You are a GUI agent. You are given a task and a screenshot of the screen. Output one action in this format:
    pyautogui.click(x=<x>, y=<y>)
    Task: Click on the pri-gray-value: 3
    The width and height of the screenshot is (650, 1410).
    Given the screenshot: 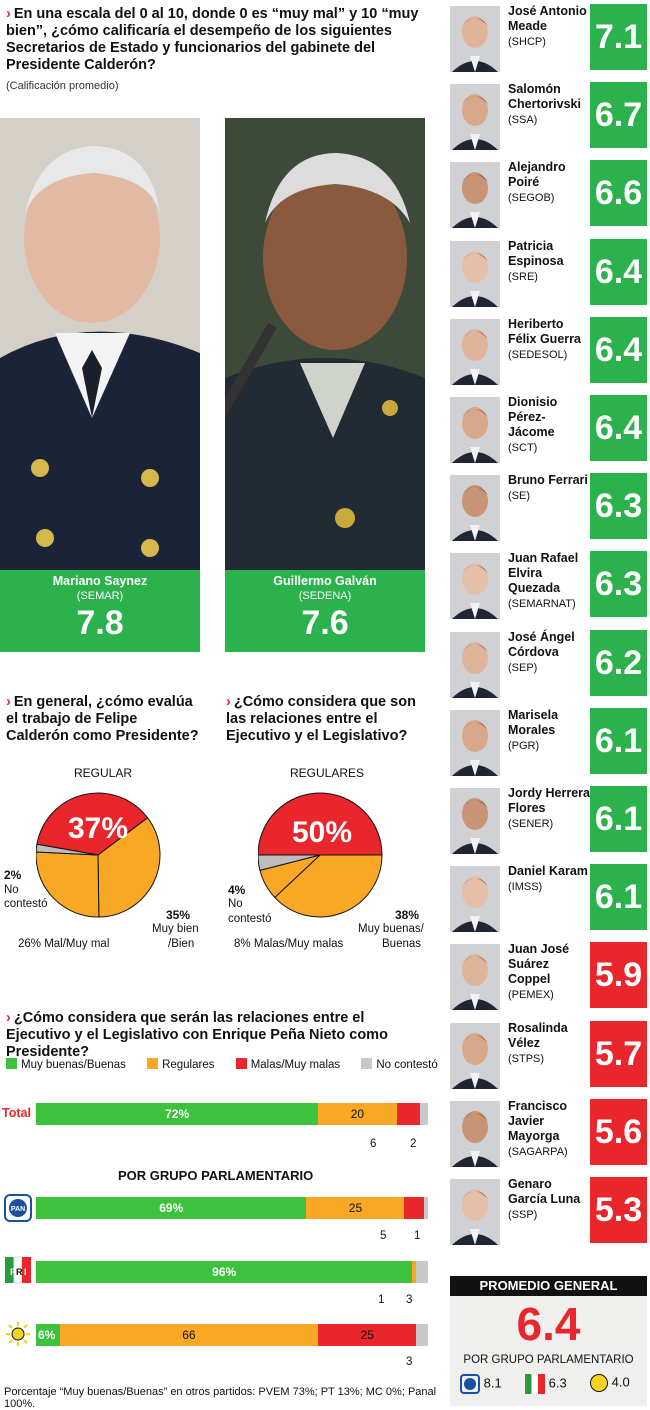 What is the action you would take?
    pyautogui.click(x=409, y=1300)
    